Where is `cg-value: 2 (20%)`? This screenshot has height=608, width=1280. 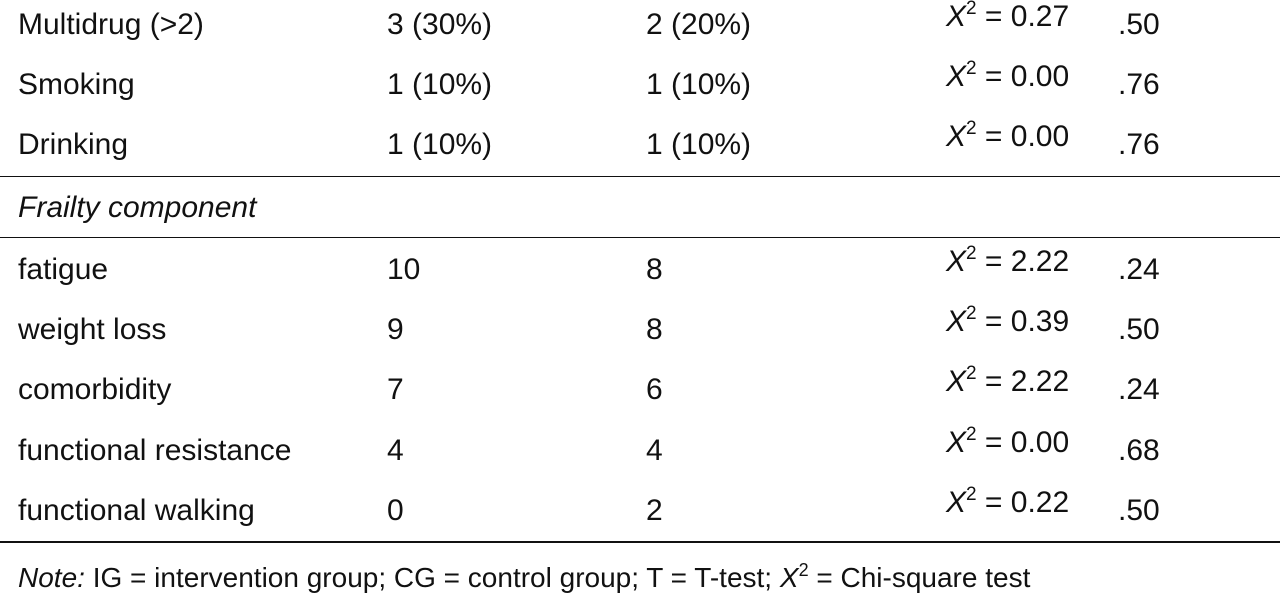
cg-value: 2 (20%) is located at coordinates (699, 24).